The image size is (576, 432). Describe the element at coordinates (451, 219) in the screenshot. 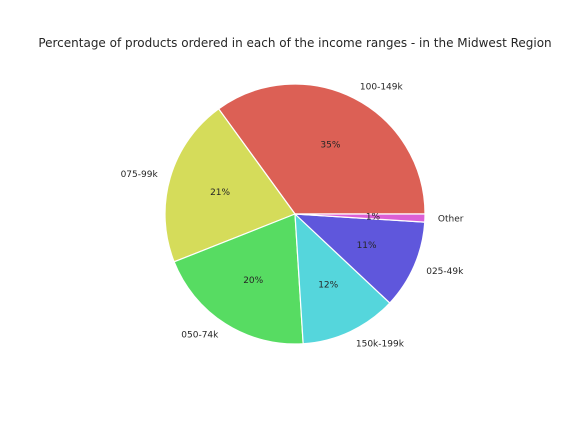

I see `slice-label: Other` at that location.